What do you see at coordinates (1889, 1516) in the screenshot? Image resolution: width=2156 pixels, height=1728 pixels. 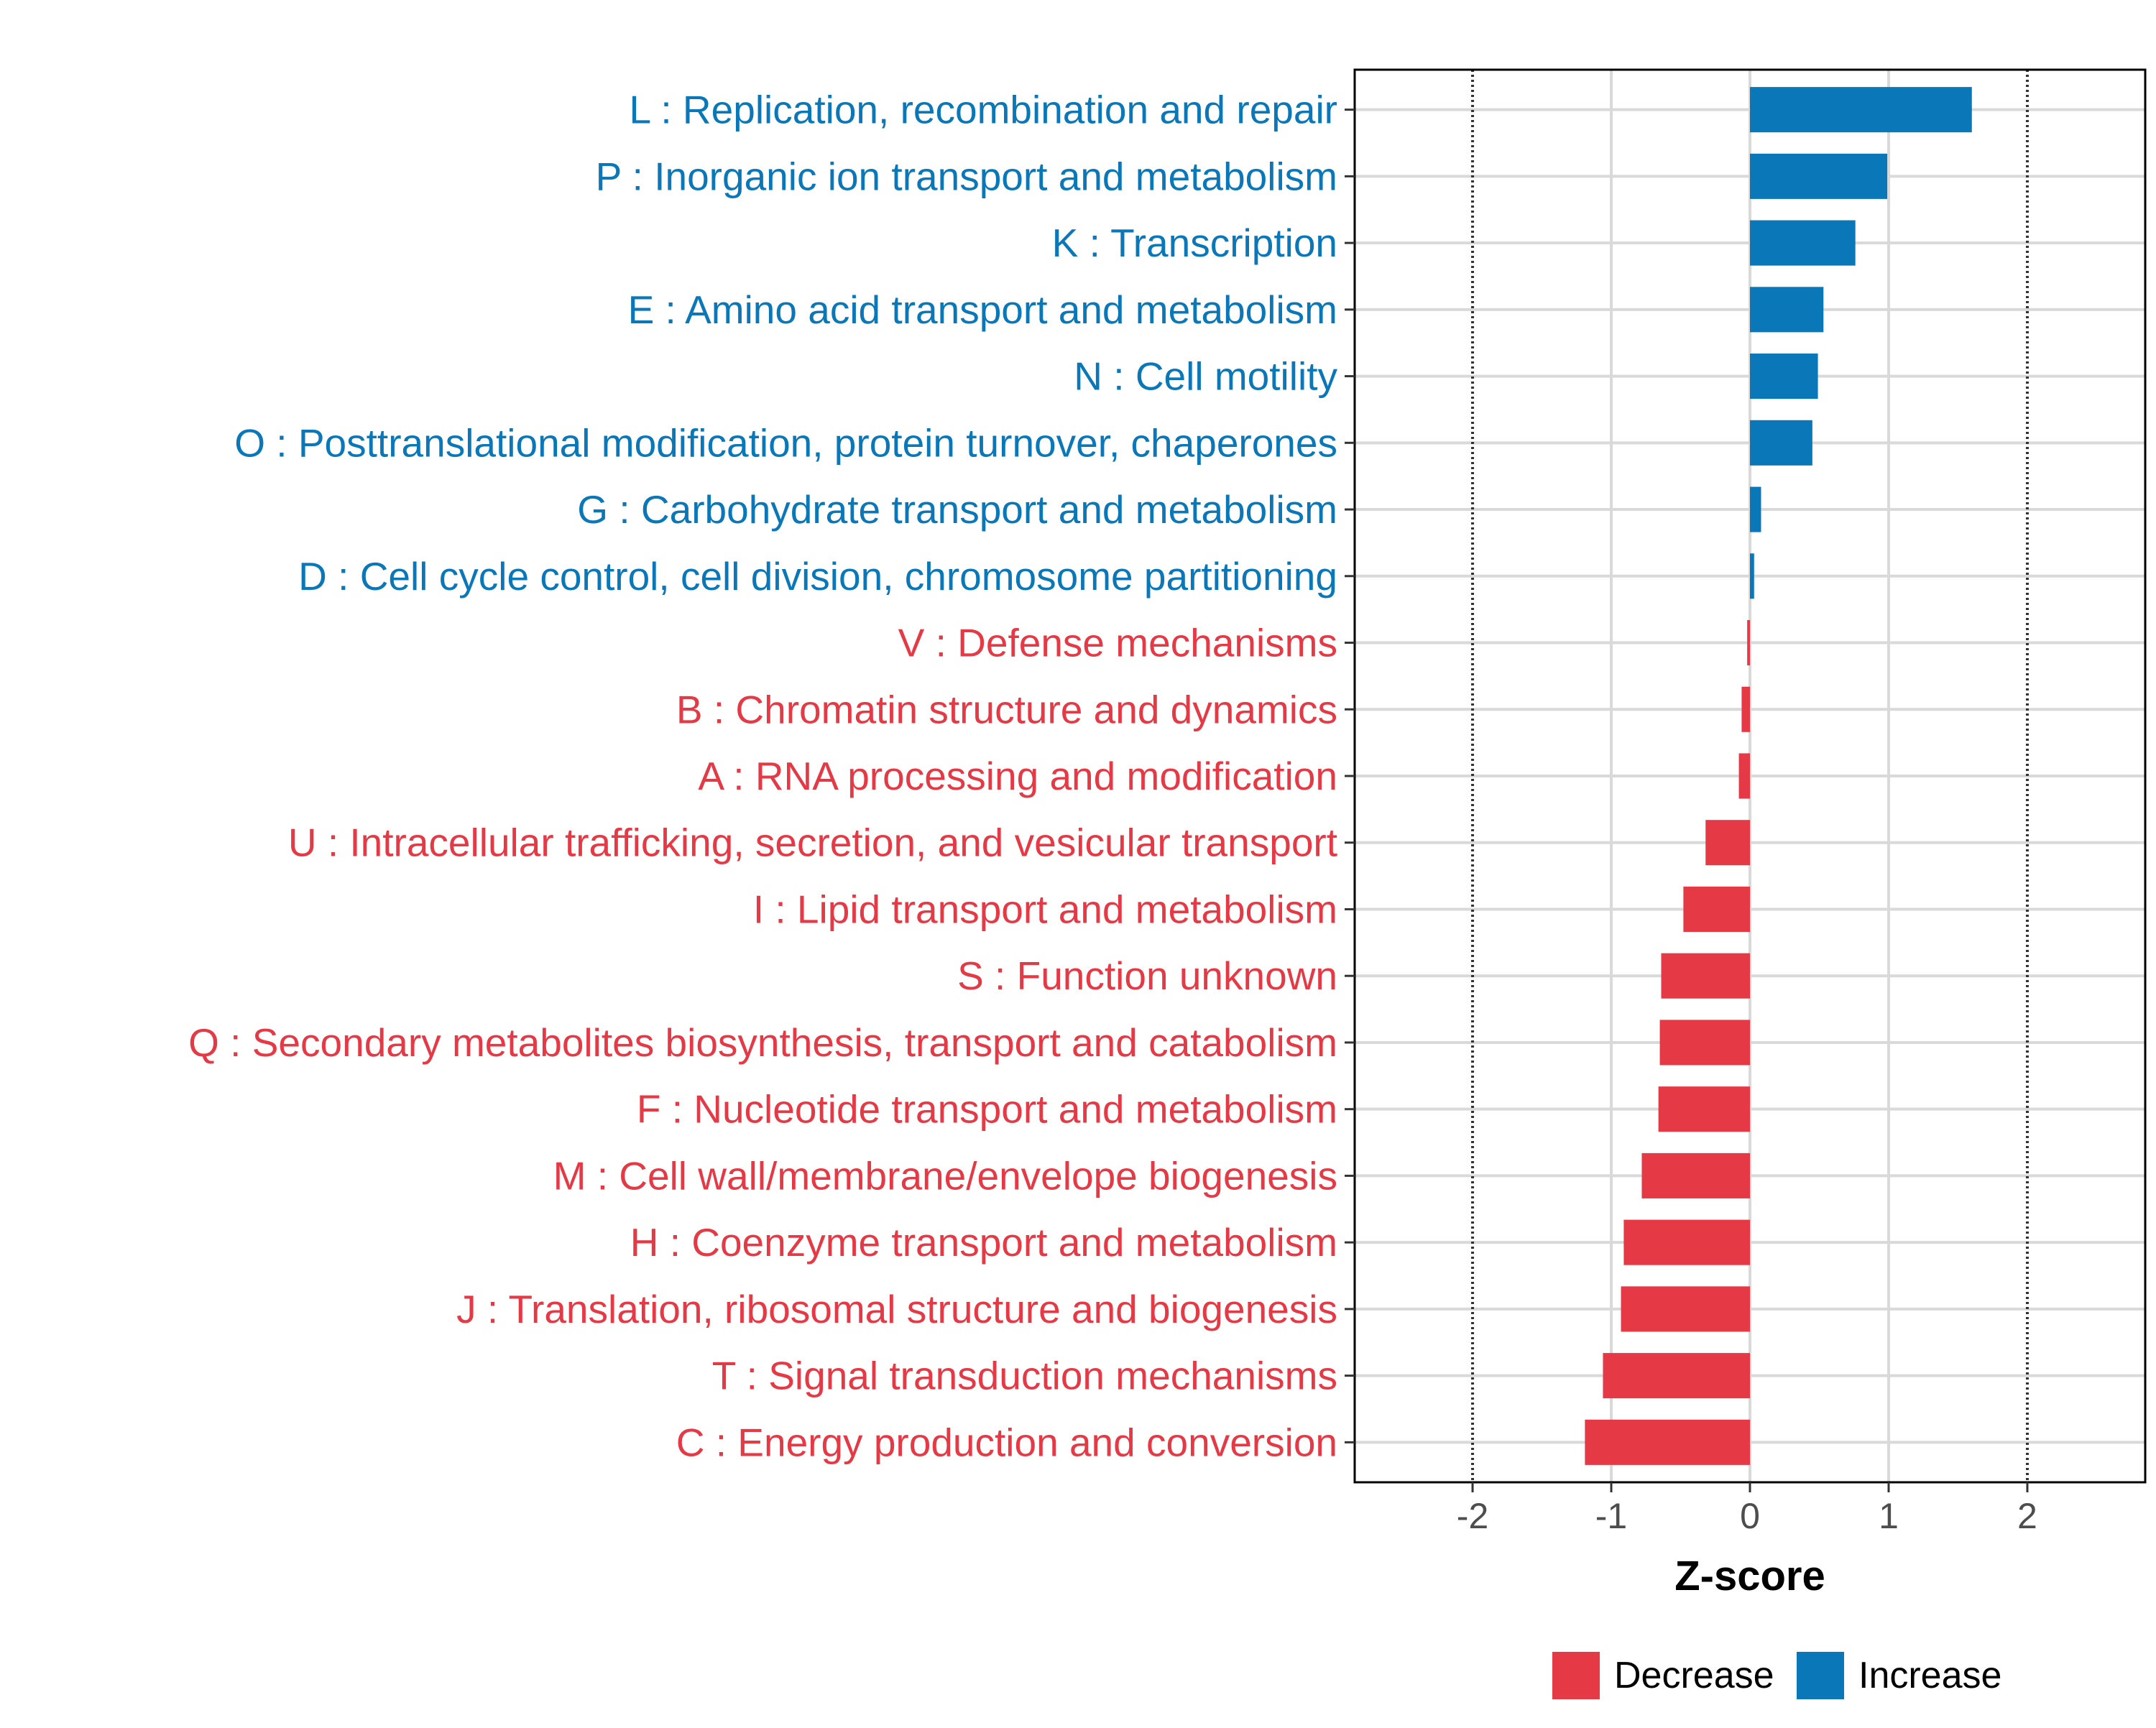 I see `x-tick-label: 1` at bounding box center [1889, 1516].